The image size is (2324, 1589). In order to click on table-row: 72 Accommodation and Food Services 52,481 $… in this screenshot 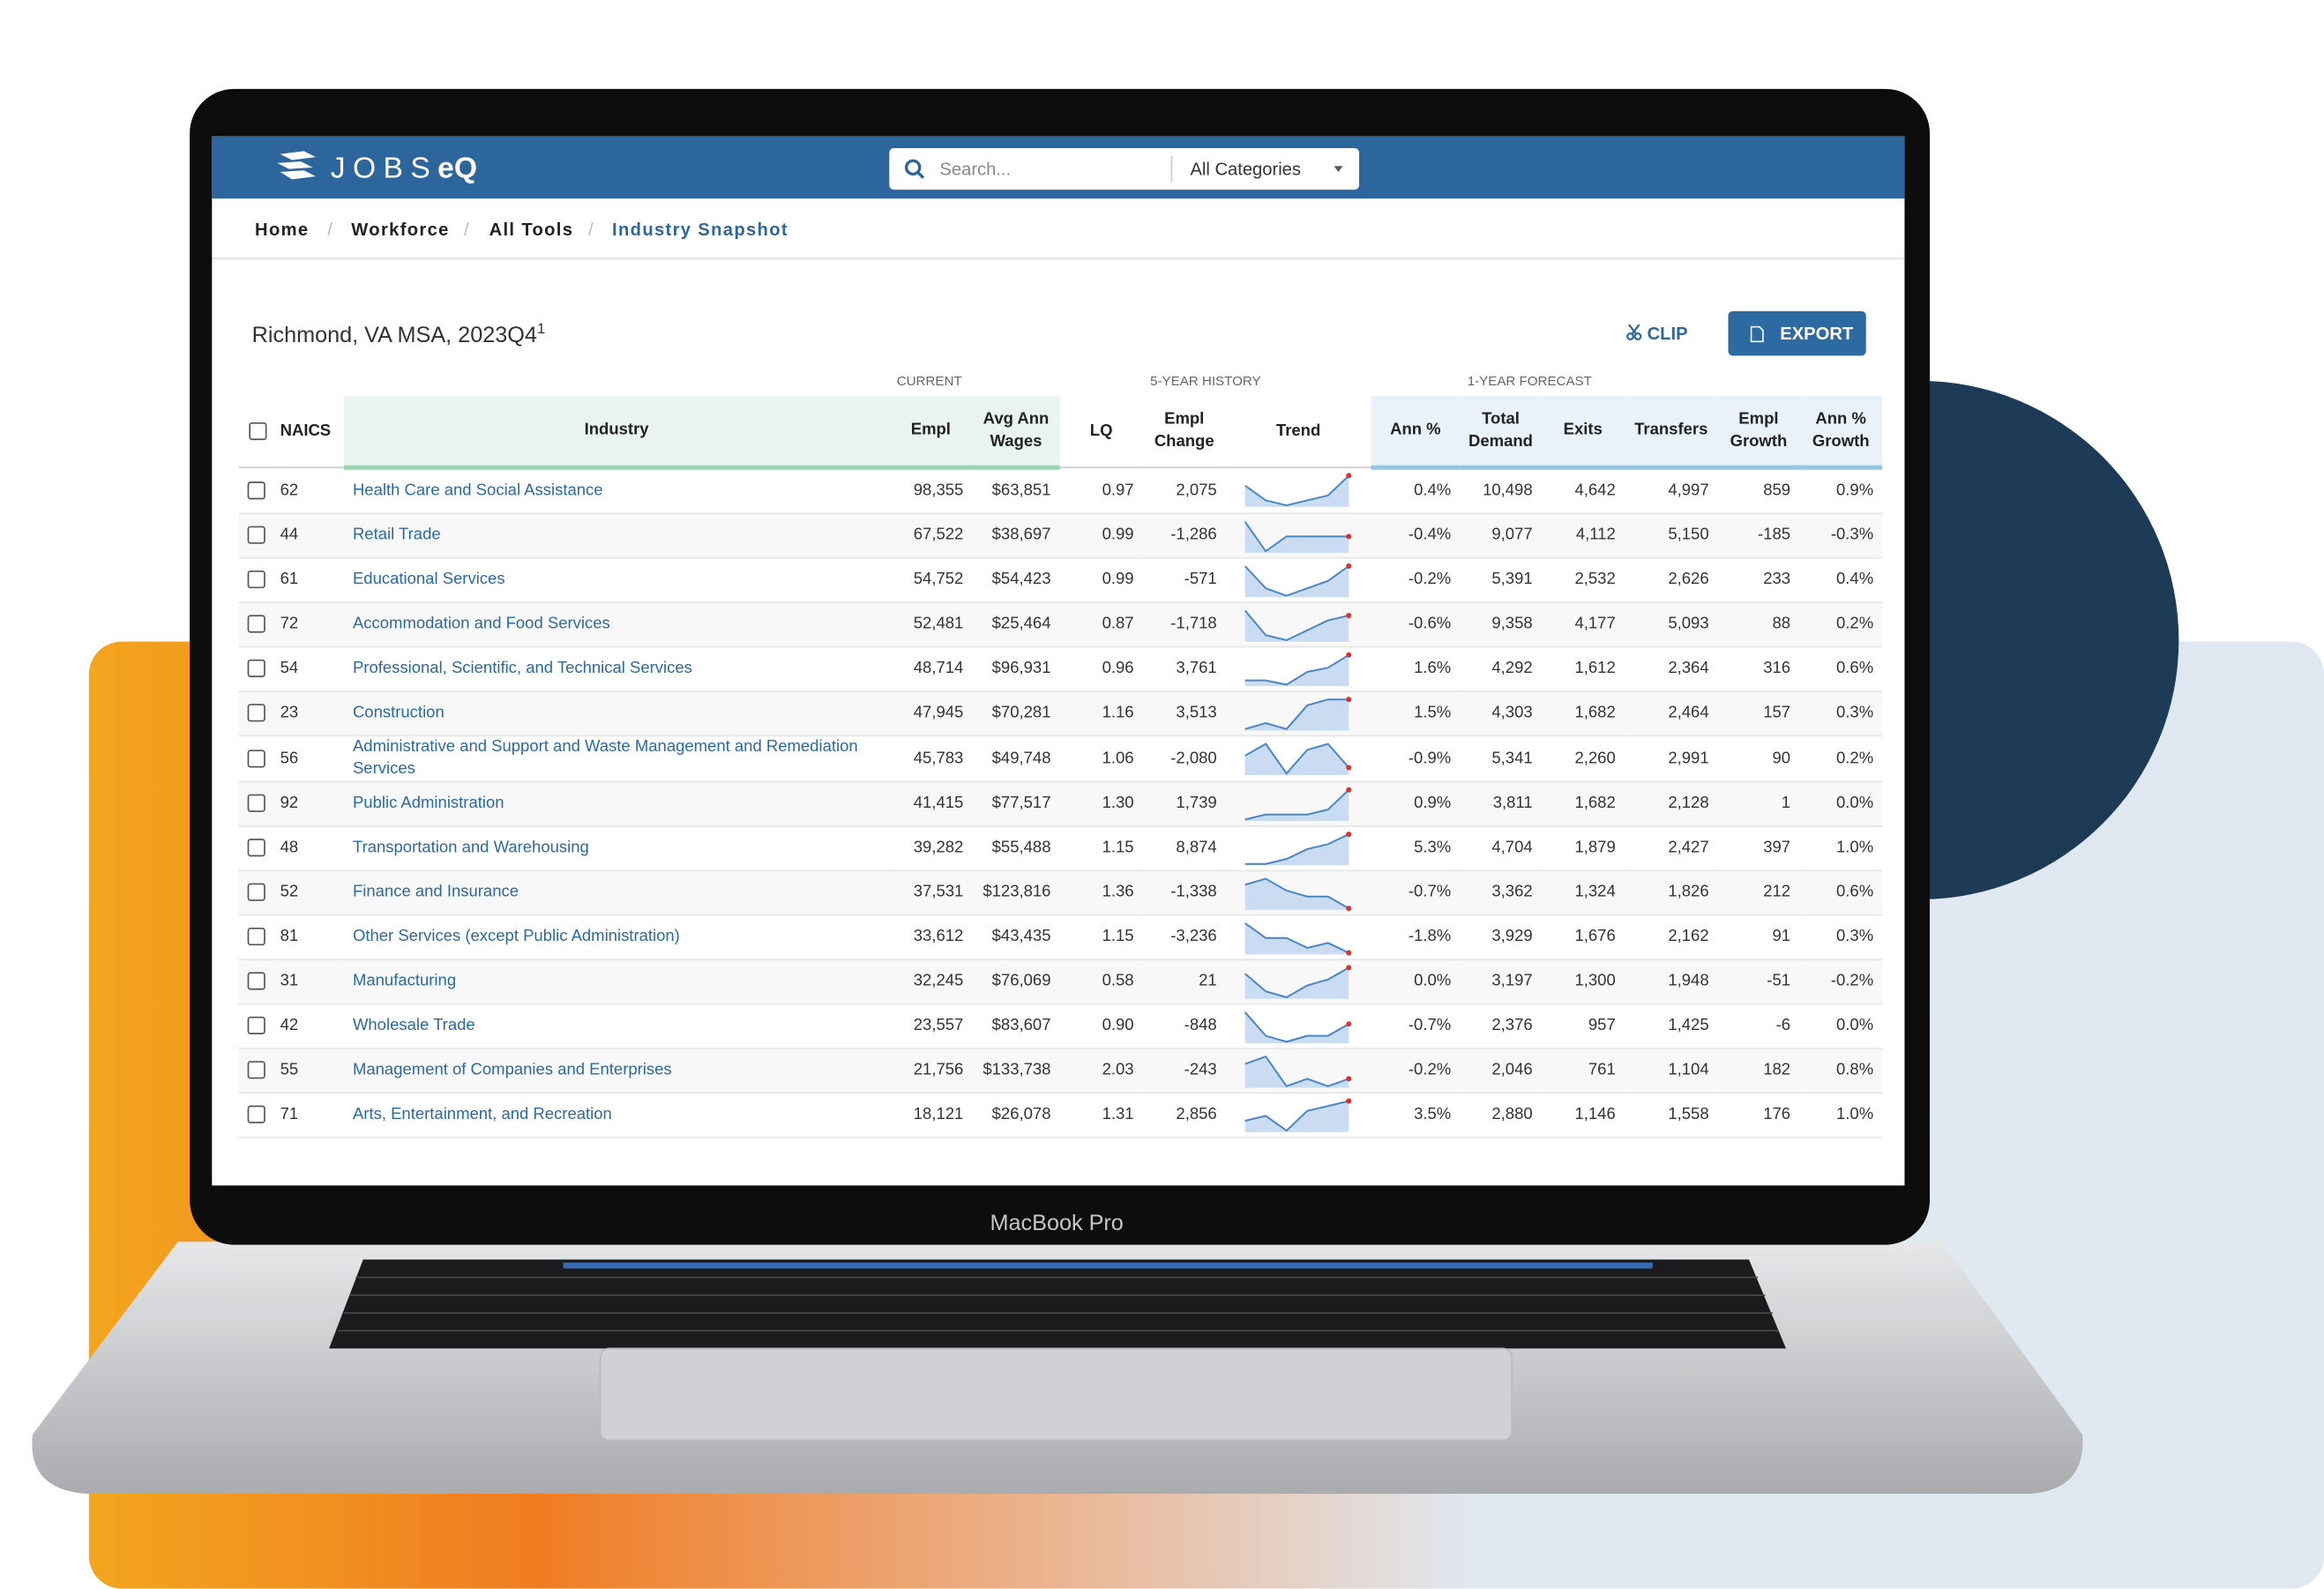, I will do `click(1060, 625)`.